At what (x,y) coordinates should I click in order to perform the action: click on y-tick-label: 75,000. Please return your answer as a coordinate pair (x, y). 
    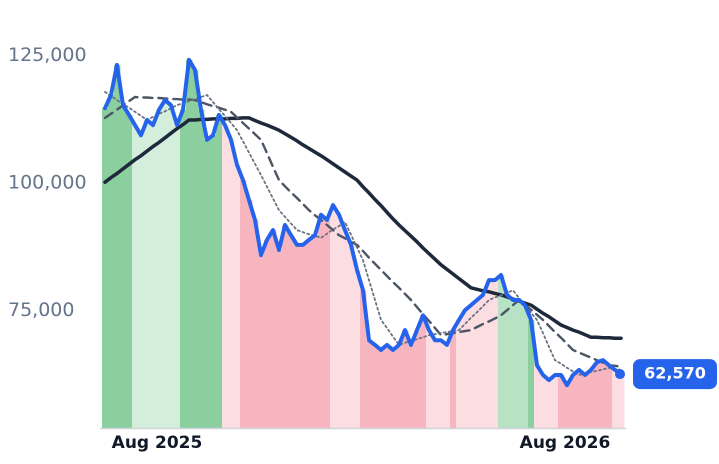
    Looking at the image, I should click on (41, 310).